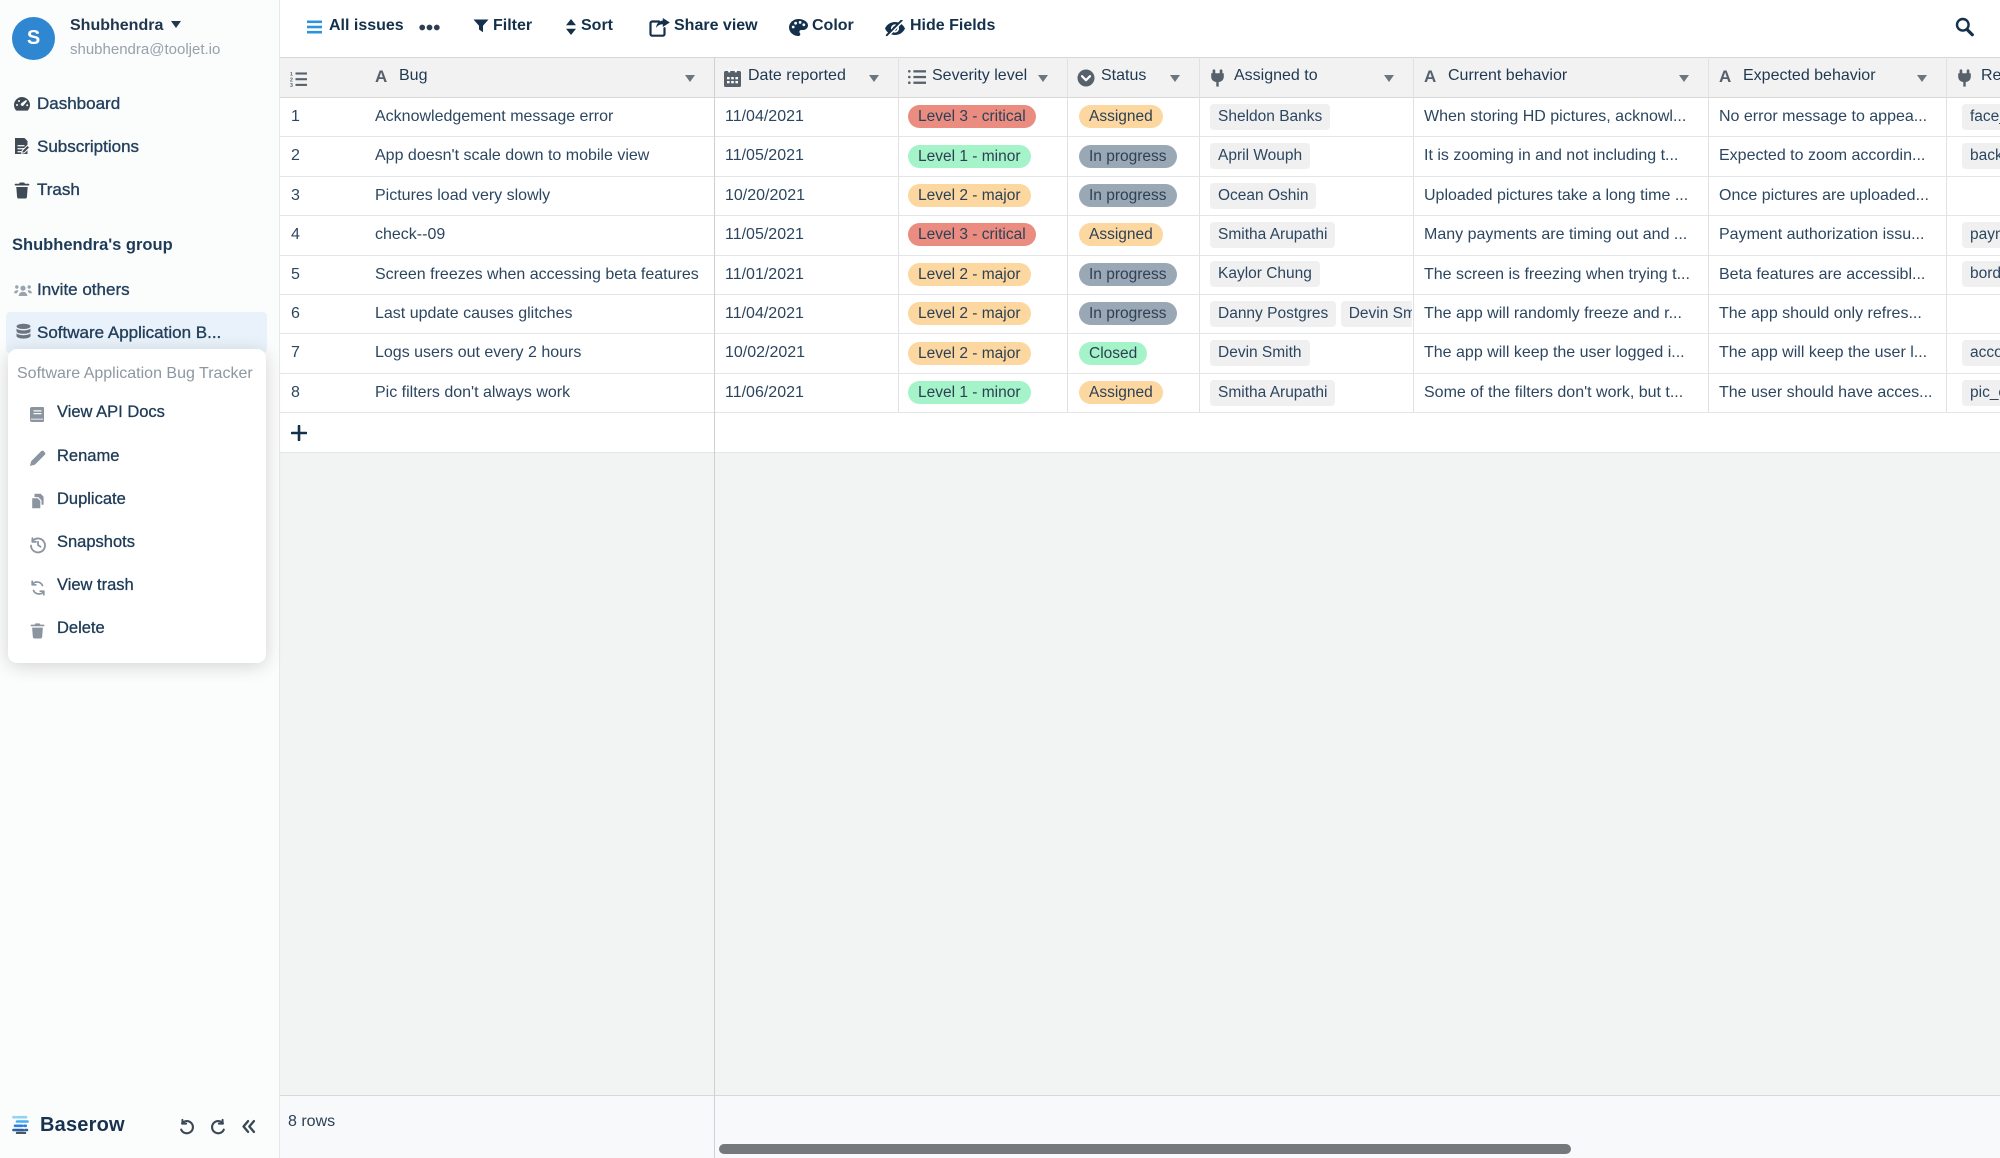 The width and height of the screenshot is (2000, 1158). I want to click on svg-text: 2, so click(291, 80).